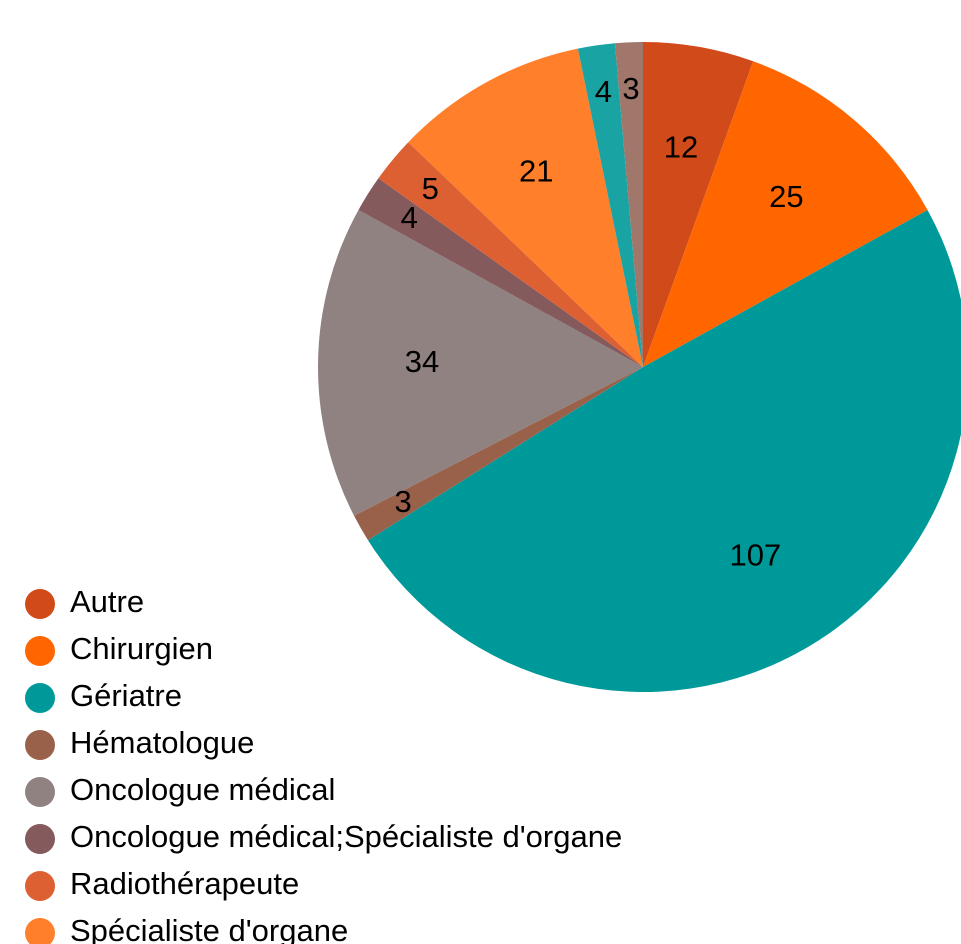 The width and height of the screenshot is (961, 944). Describe the element at coordinates (126, 695) in the screenshot. I see `legend-label: Gériatre` at that location.